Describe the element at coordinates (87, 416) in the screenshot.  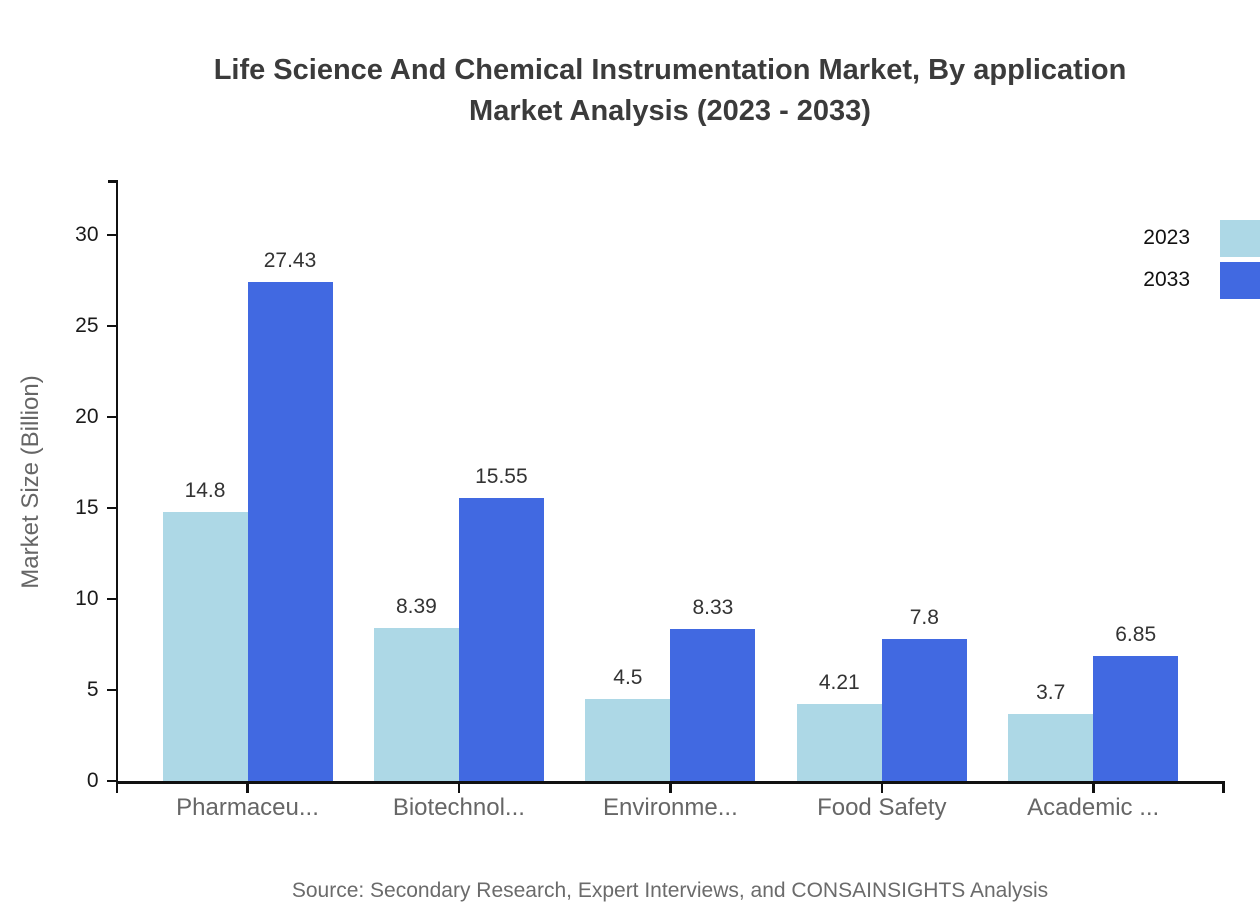
I see `y-tick-label: 20` at that location.